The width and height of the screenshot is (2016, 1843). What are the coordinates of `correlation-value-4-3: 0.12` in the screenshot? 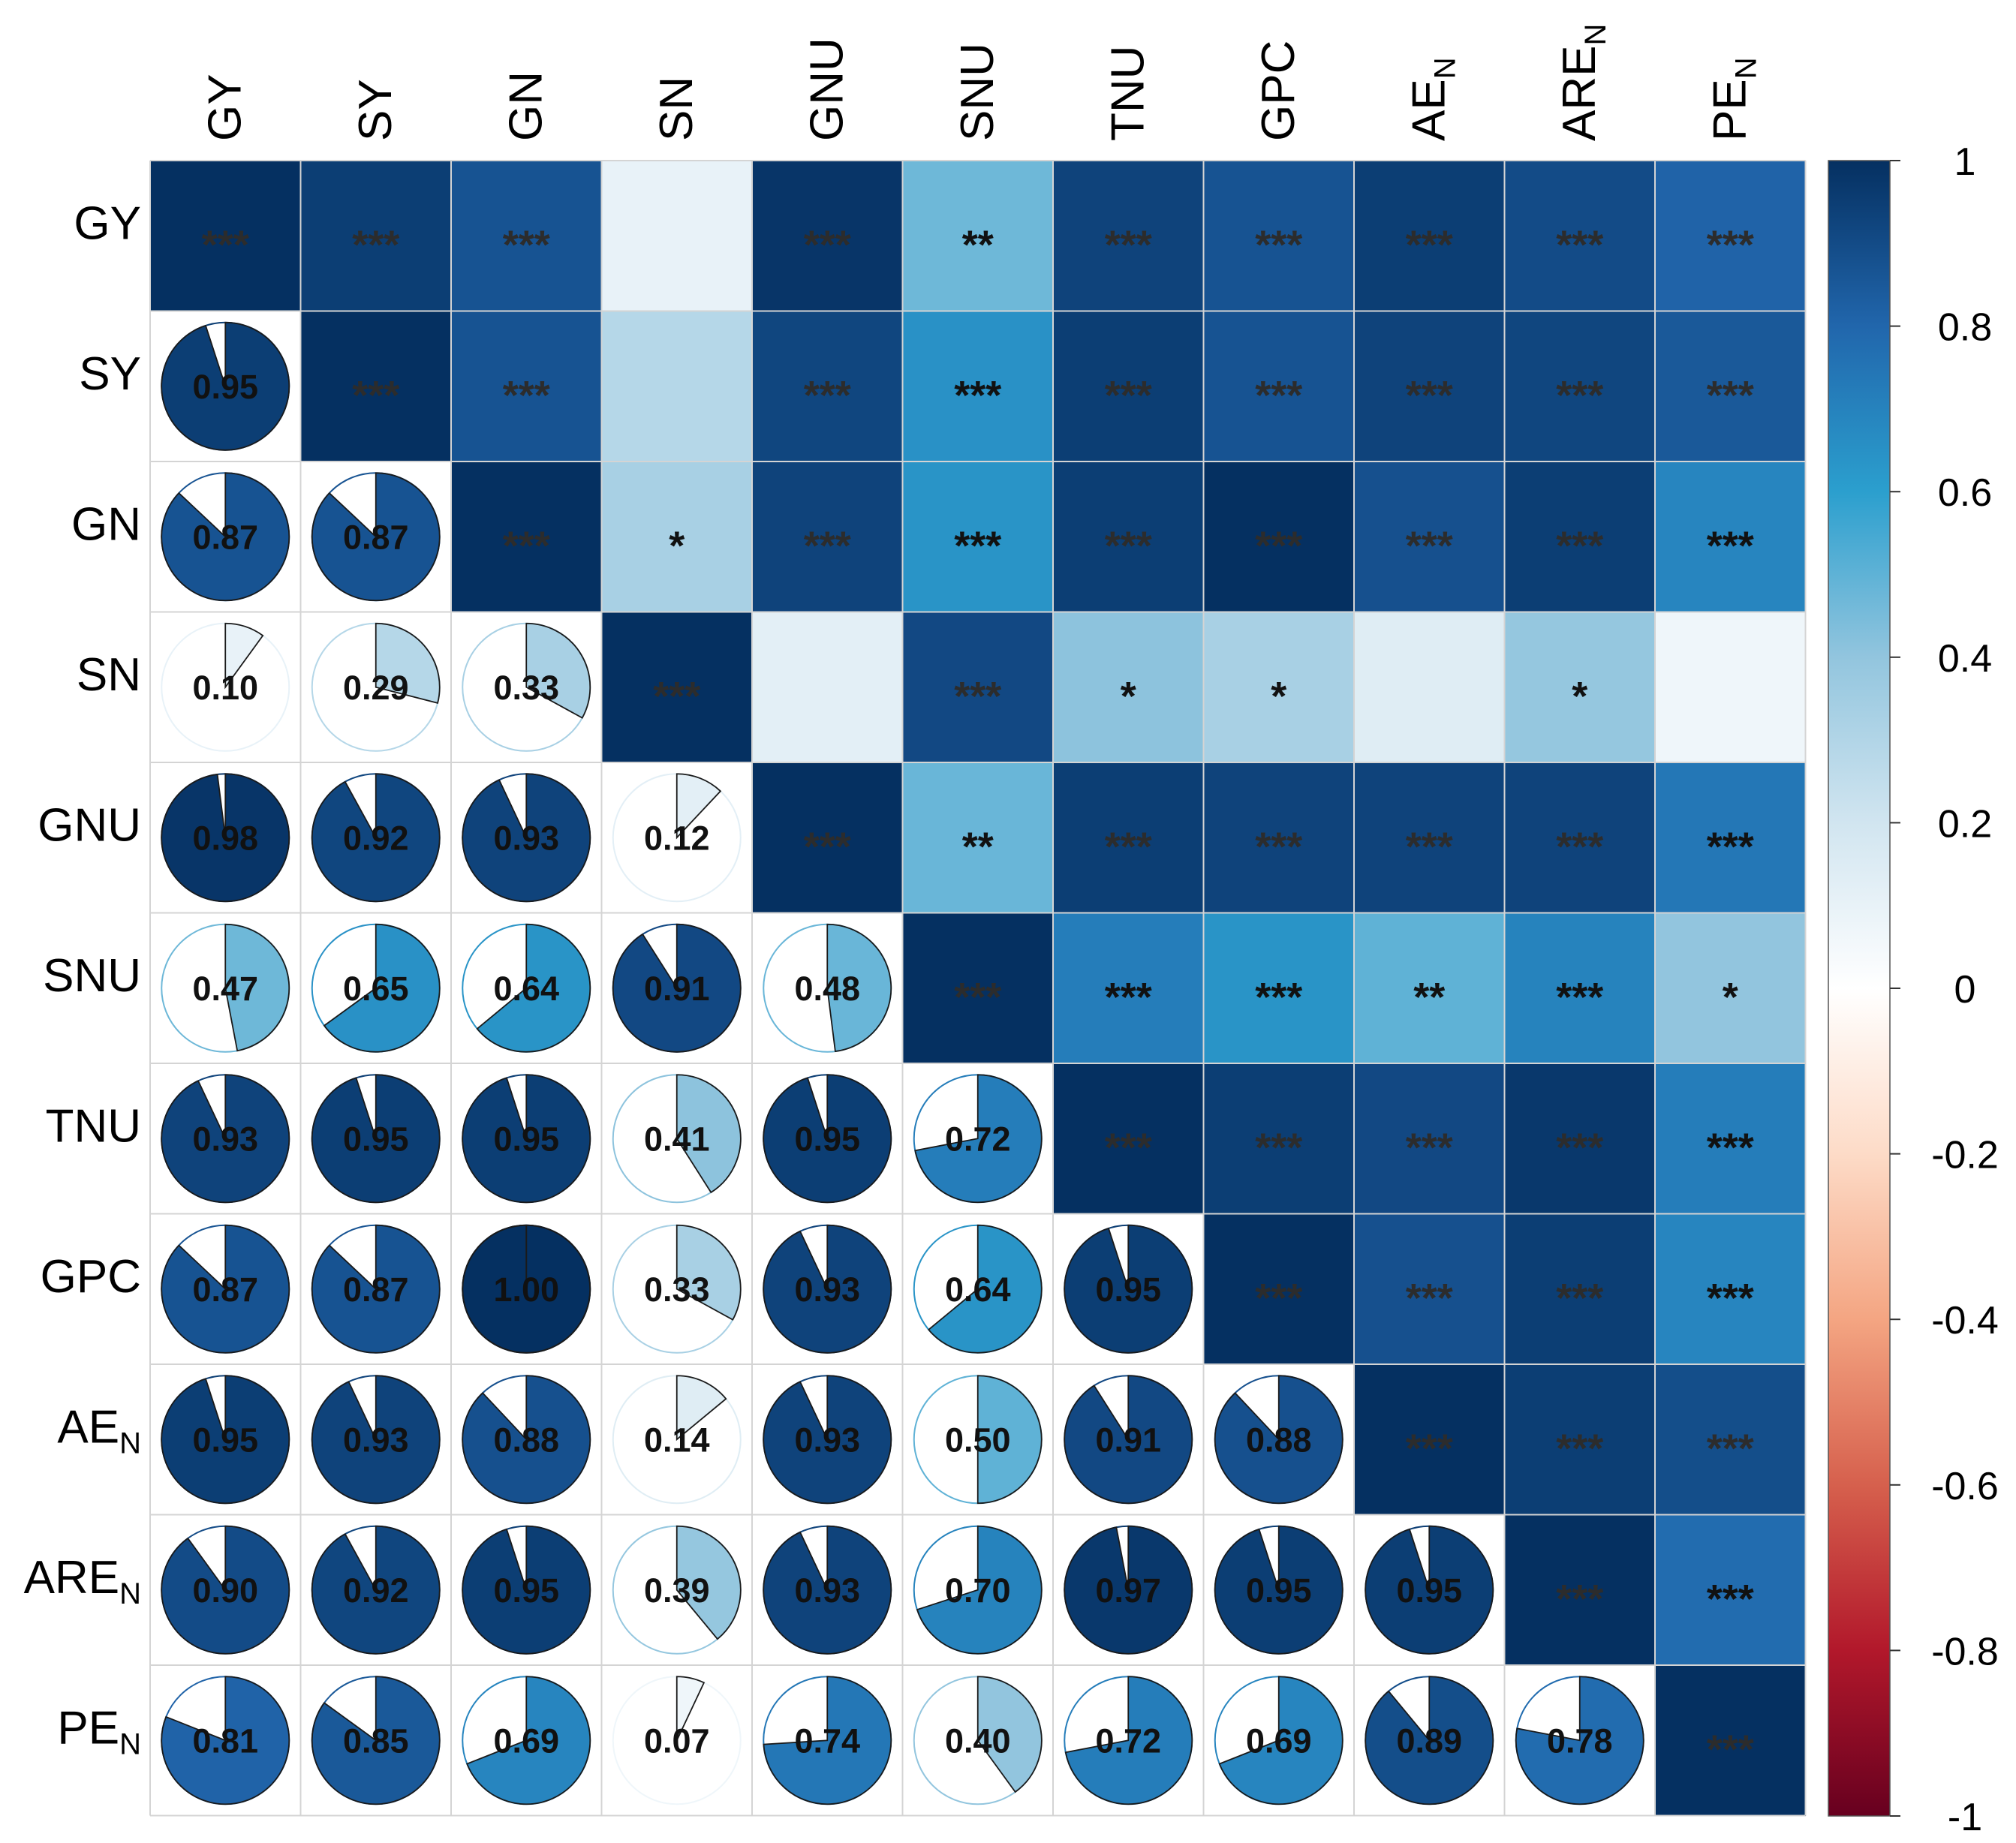 It's located at (677, 838).